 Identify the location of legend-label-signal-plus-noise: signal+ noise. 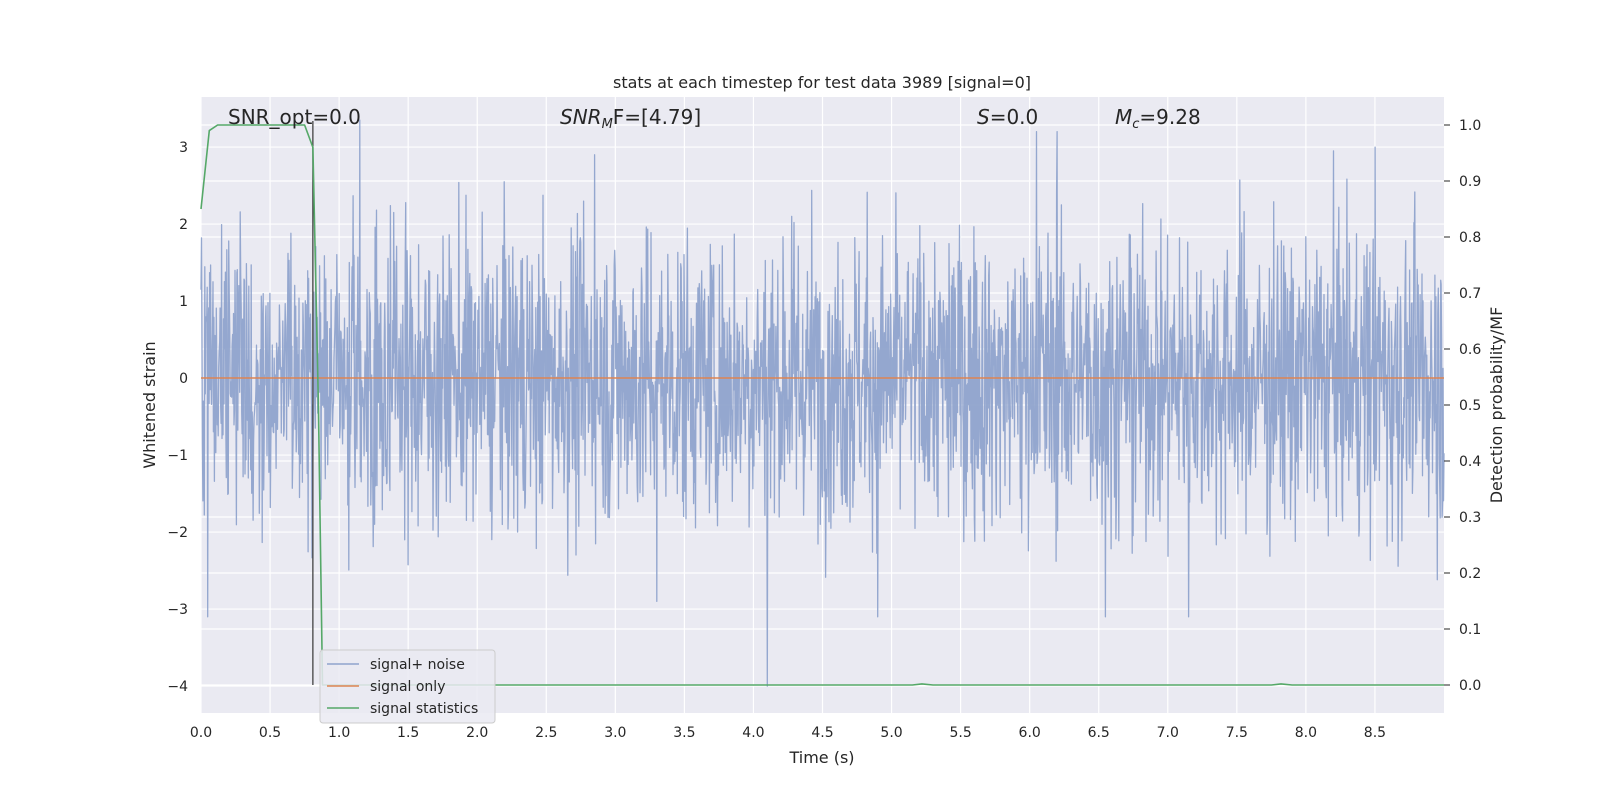
(417, 665).